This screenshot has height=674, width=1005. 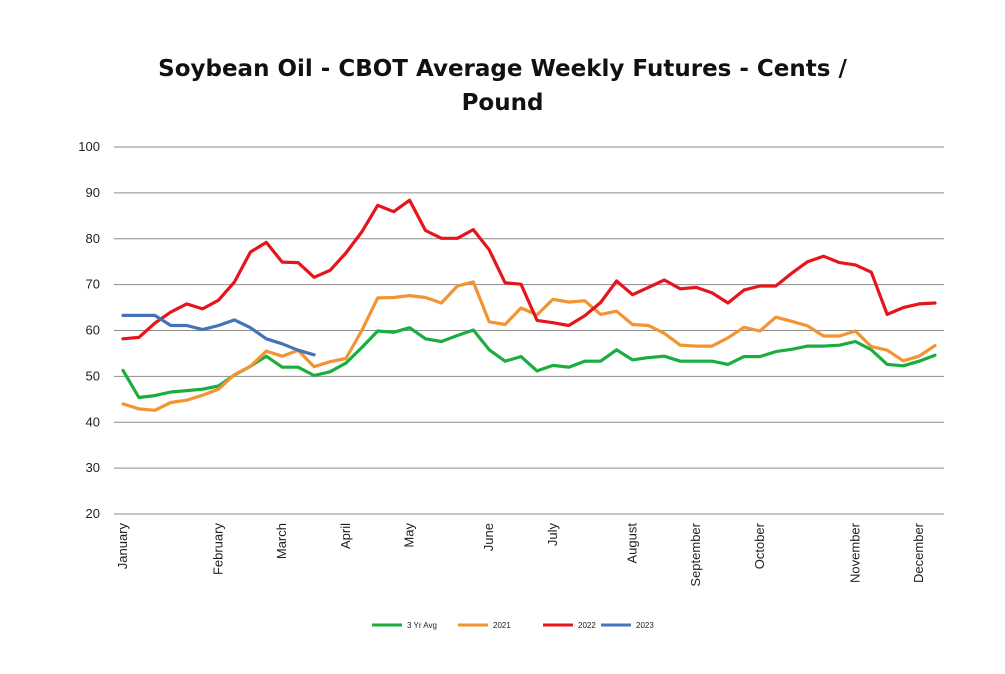 I want to click on legend: 3 Yr Avg 2021 2022 2023, so click(x=513, y=625).